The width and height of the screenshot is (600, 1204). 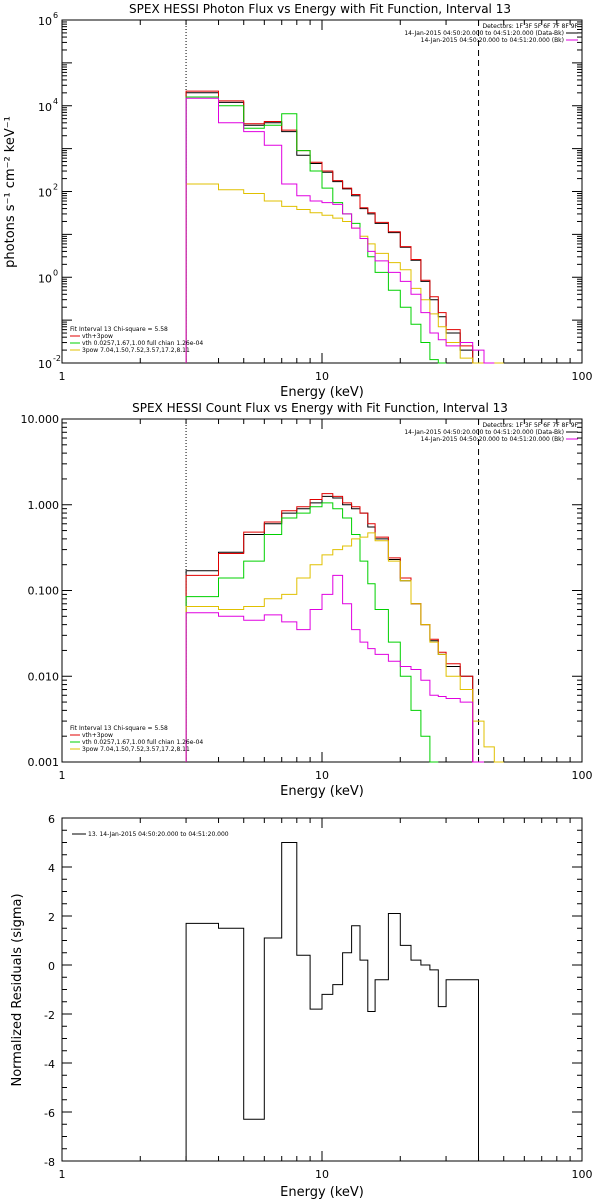 I want to click on y-tick-exponent: -2, so click(x=57, y=358).